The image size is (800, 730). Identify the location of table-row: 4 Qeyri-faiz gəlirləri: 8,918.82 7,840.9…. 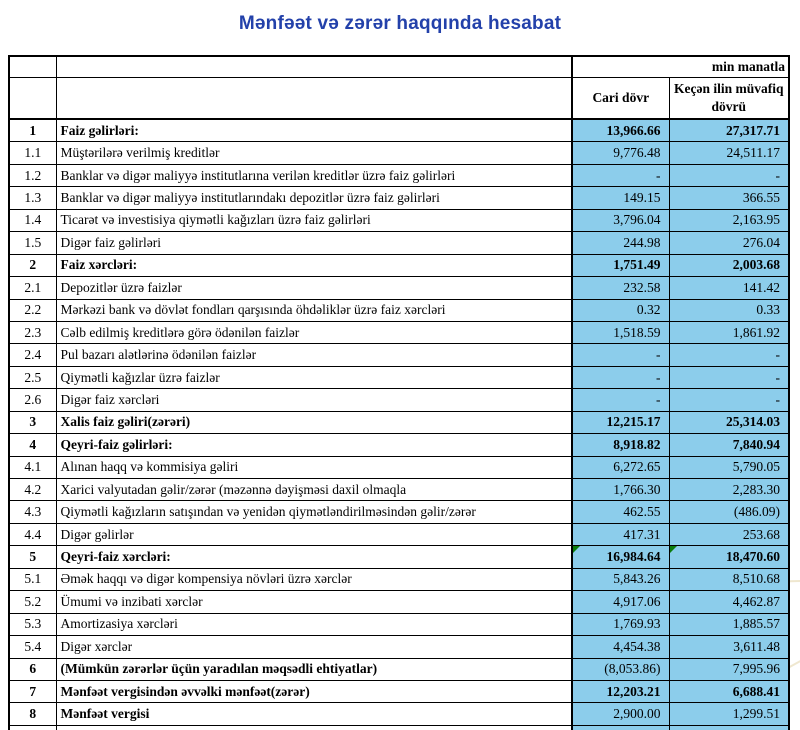
(399, 445).